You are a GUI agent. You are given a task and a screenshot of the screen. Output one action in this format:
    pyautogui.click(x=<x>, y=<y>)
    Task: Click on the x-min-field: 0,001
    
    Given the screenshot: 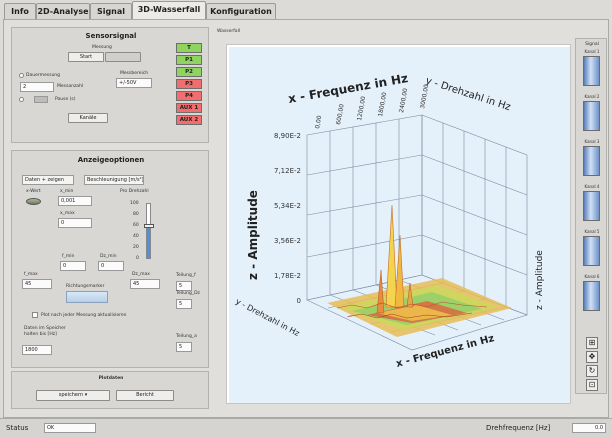 What is the action you would take?
    pyautogui.click(x=75, y=201)
    